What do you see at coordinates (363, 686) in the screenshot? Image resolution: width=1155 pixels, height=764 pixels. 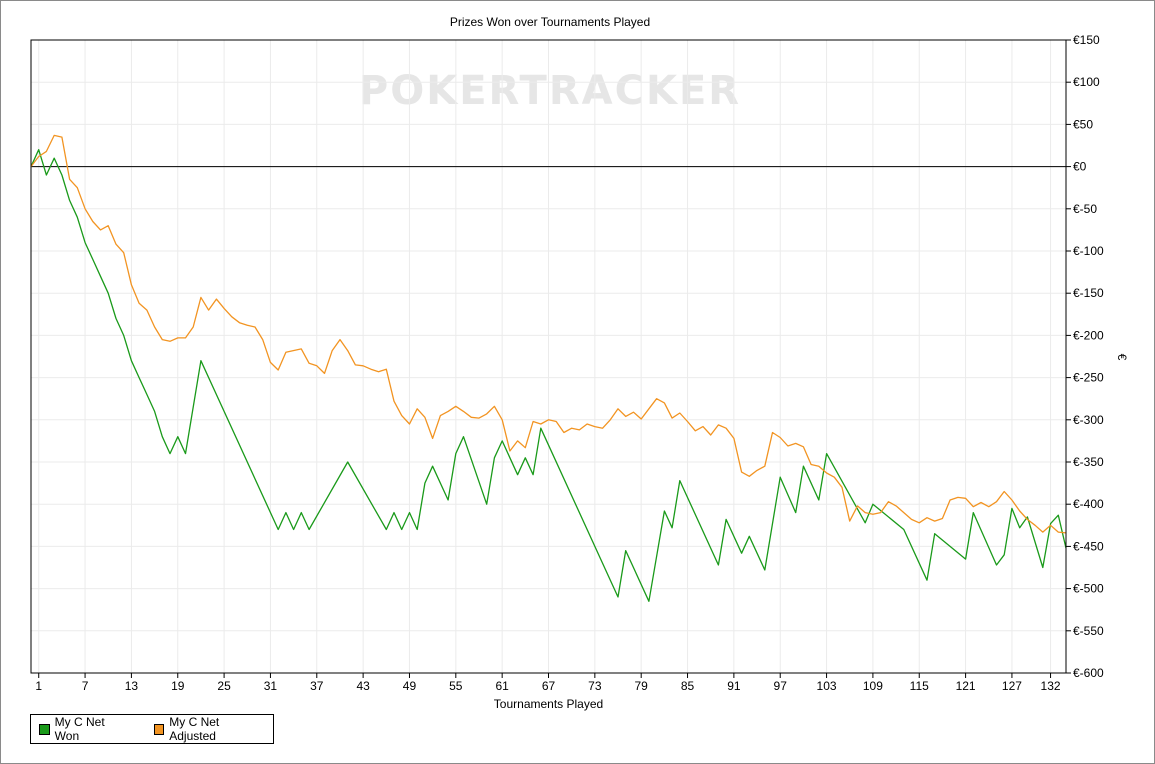 I see `x-tick-label: 43` at bounding box center [363, 686].